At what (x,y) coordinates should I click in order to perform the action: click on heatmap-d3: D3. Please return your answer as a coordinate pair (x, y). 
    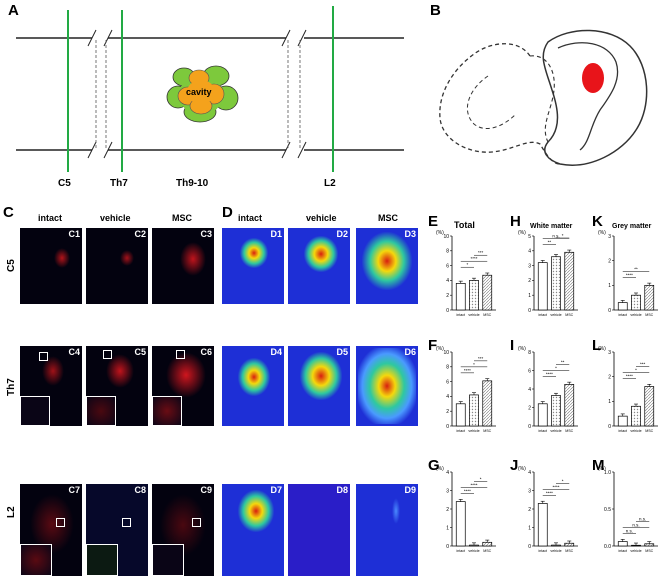
    Looking at the image, I should click on (387, 266).